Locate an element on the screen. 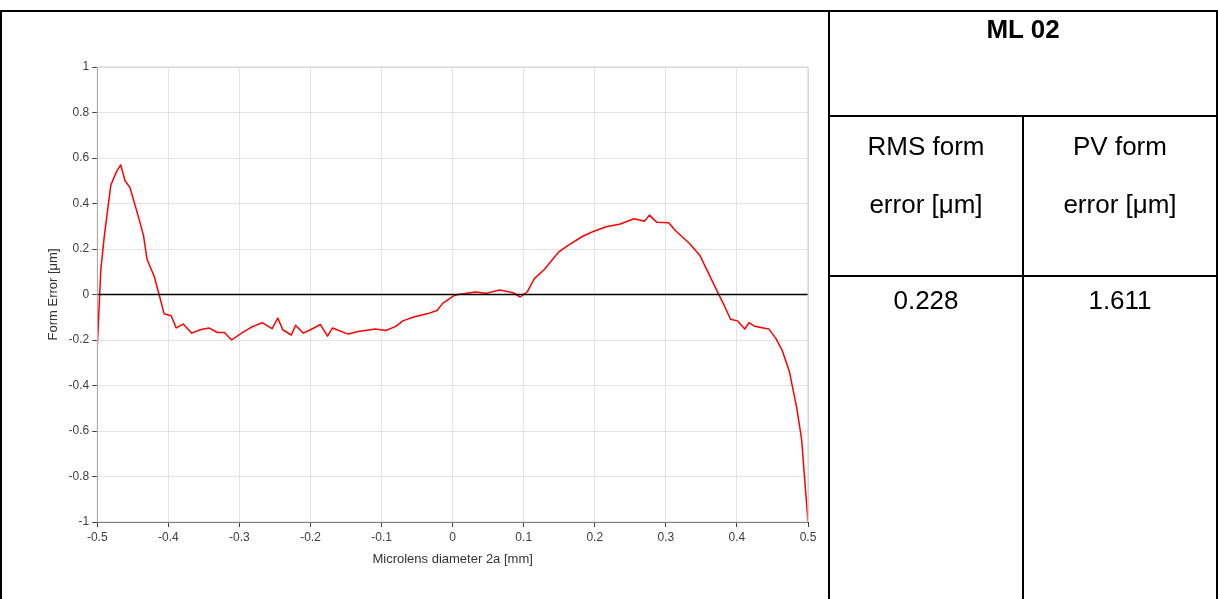 The width and height of the screenshot is (1218, 599). y-tick-label: 0.4 is located at coordinates (81, 202).